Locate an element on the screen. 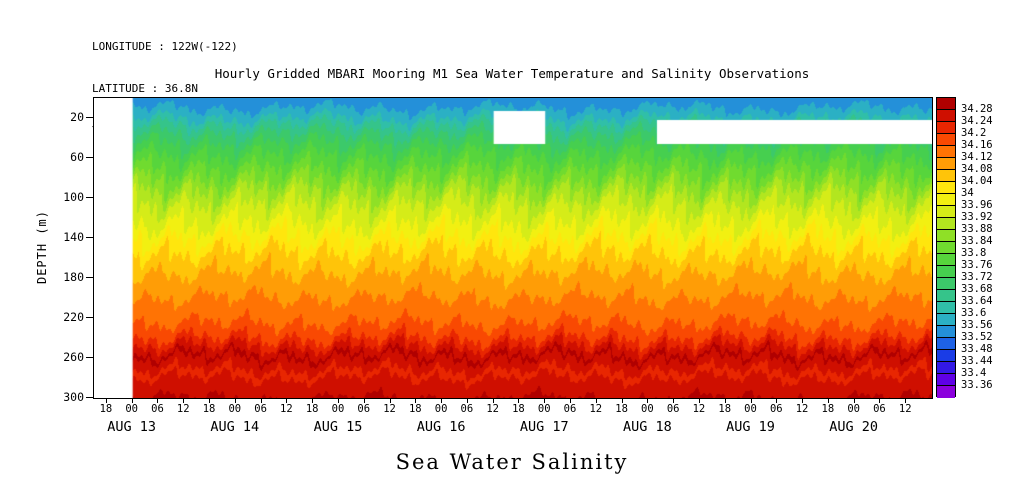 The height and width of the screenshot is (504, 1009). colorbar-tick-label: 34.04 is located at coordinates (977, 181).